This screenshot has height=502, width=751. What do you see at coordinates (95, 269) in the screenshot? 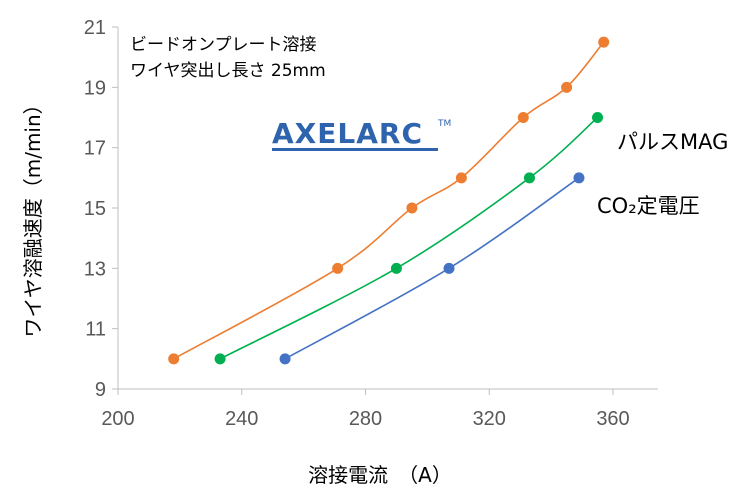
I see `y-tick-label: 13` at bounding box center [95, 269].